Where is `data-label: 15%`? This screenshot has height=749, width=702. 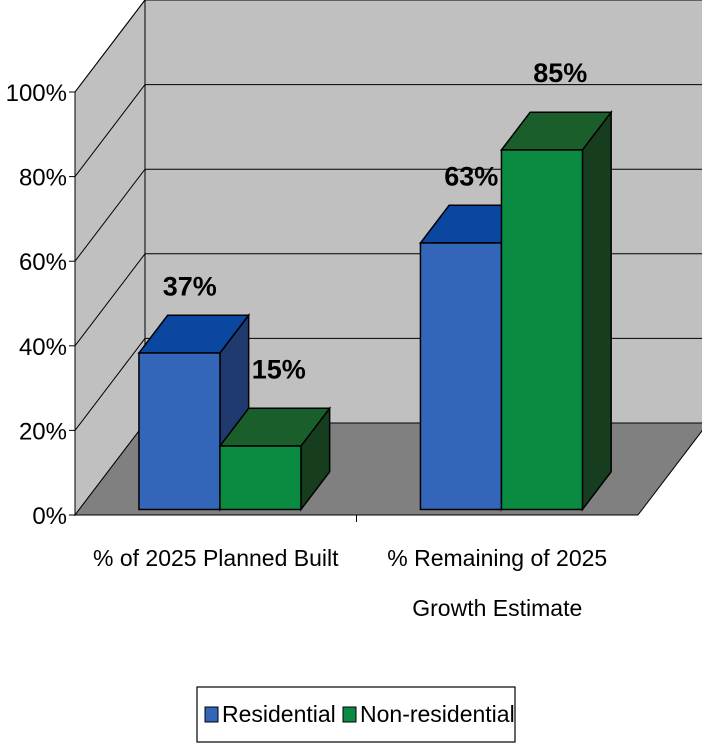 data-label: 15% is located at coordinates (279, 369).